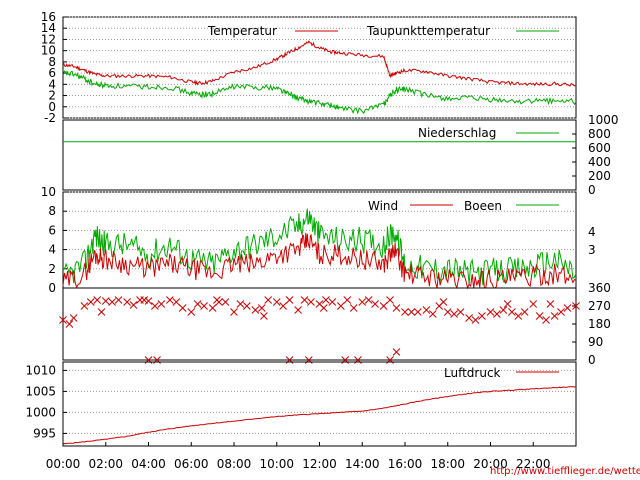  Describe the element at coordinates (48, 51) in the screenshot. I see `temperature-y-tick-10: 10` at that location.